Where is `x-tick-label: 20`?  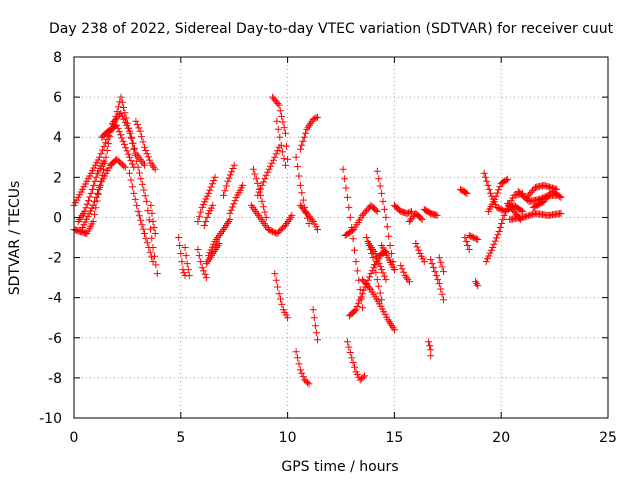
x-tick-label: 20 is located at coordinates (501, 438).